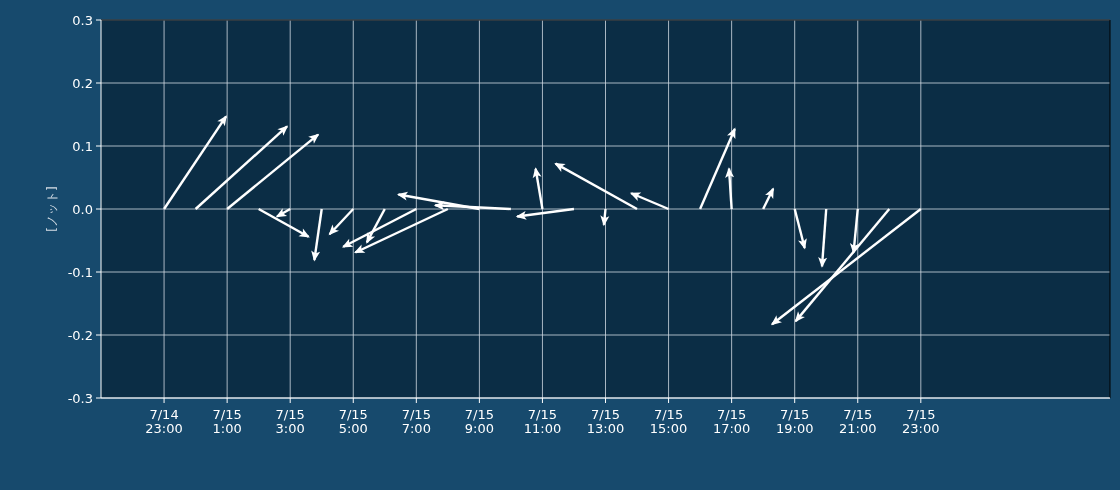 This screenshot has width=1120, height=490. I want to click on x-tick-label: 7/15 19:00, so click(794, 421).